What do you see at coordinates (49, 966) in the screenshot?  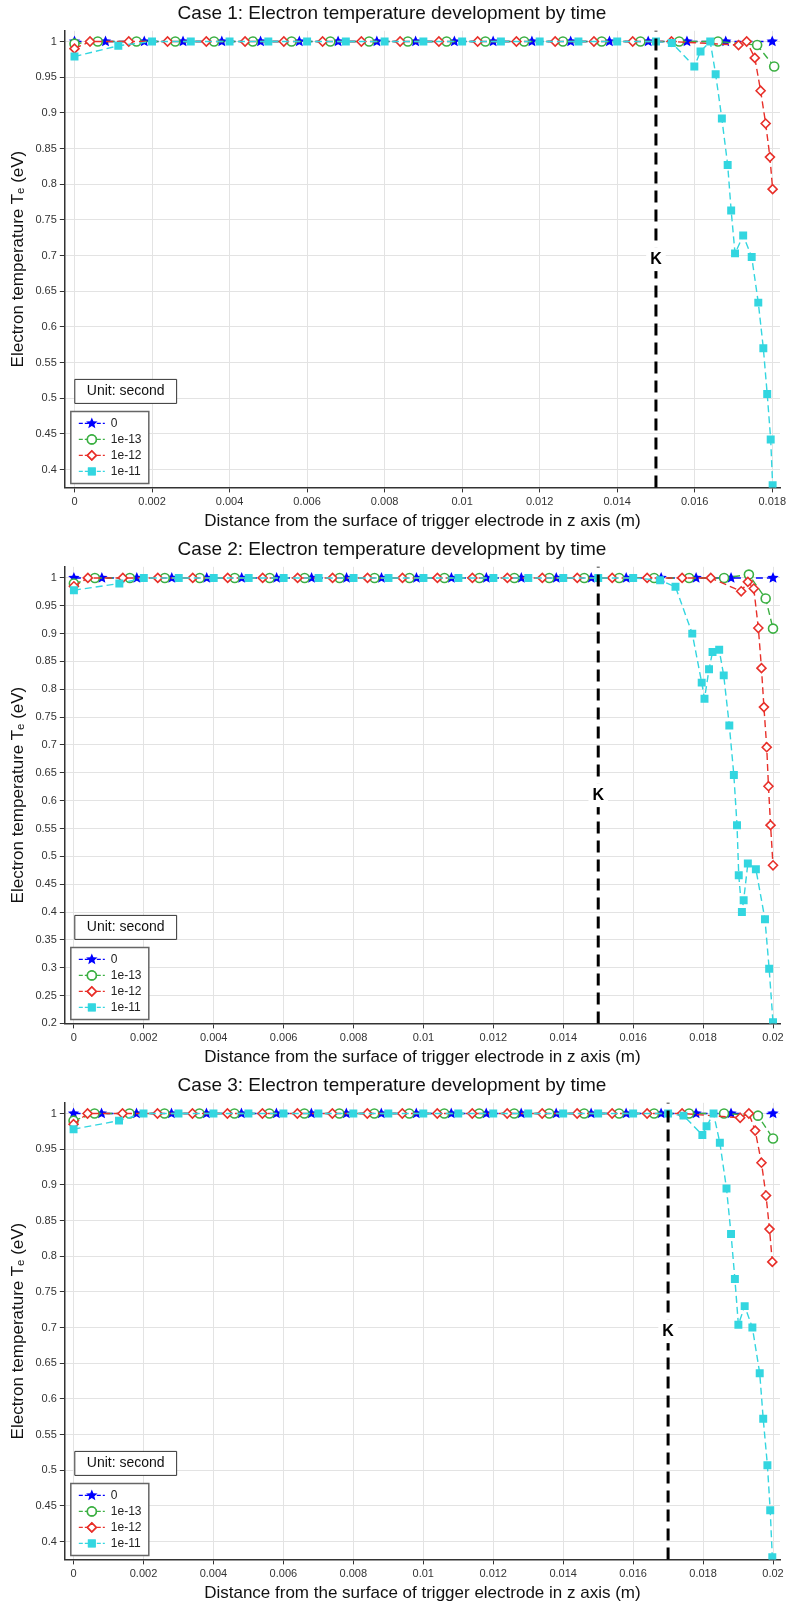 I see `y-tick-label: 0.3` at bounding box center [49, 966].